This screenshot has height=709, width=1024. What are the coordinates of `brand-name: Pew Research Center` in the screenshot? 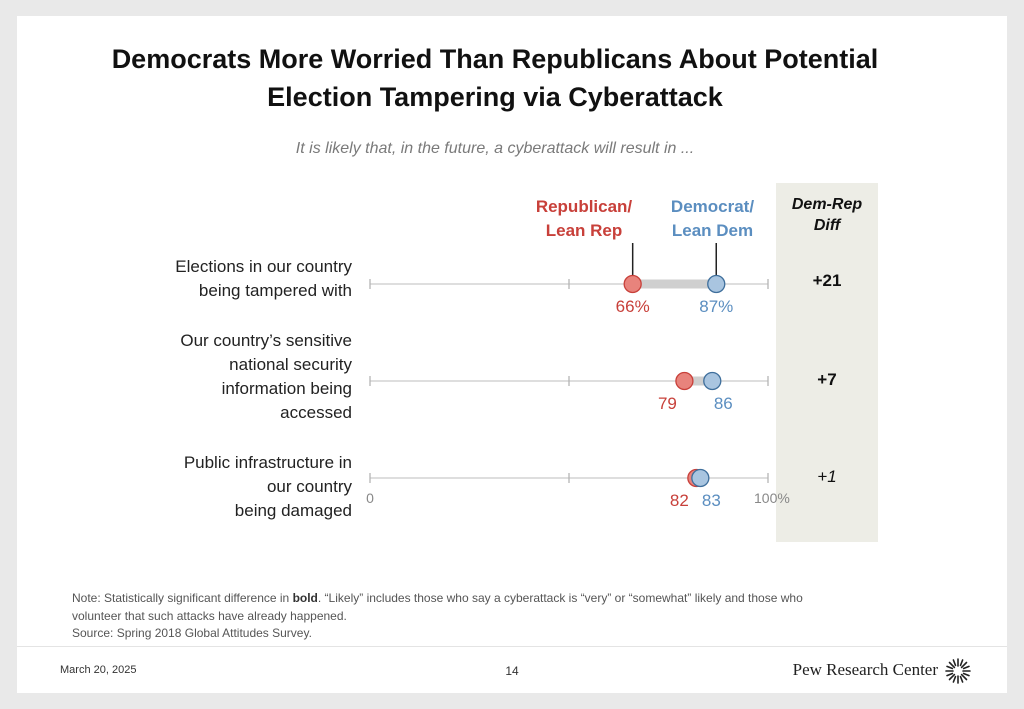 It's located at (865, 669).